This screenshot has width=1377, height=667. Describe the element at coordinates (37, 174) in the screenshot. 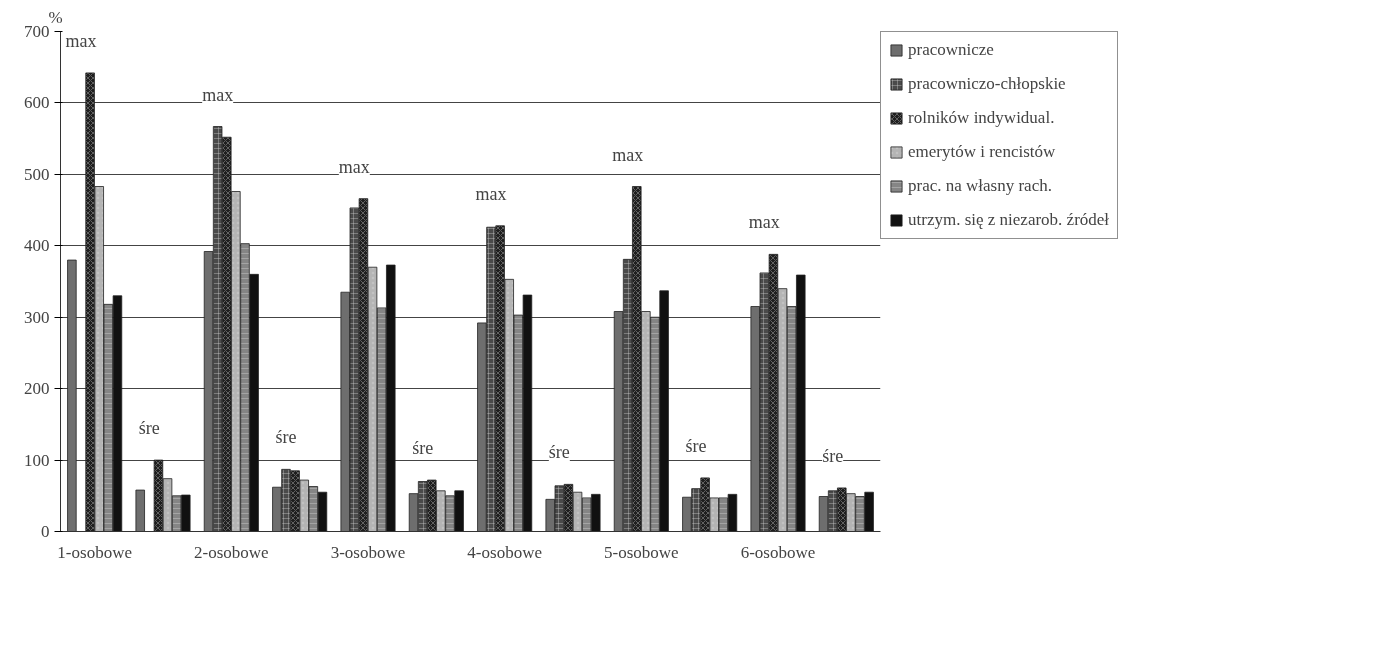

I see `y-tick-label: 500` at that location.